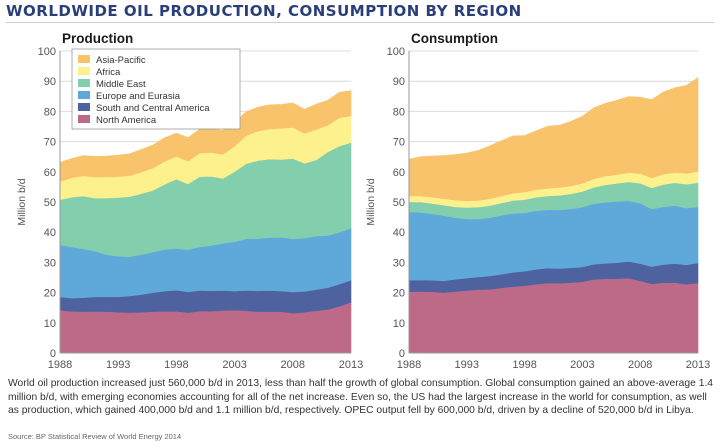  Describe the element at coordinates (640, 365) in the screenshot. I see `consumption-x-tick-label: 2008` at that location.